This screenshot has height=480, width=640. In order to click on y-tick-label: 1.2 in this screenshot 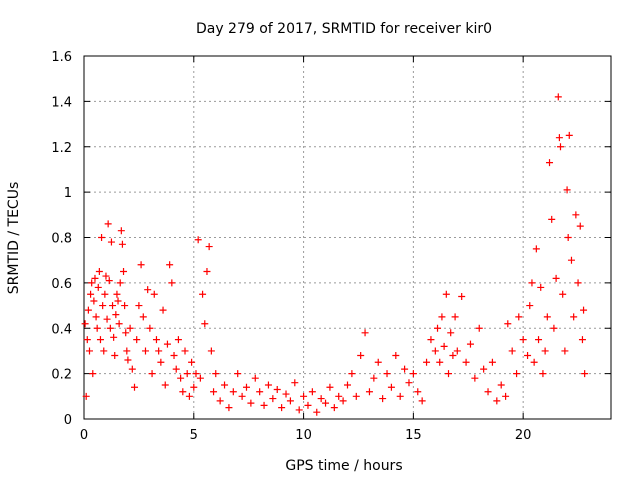, I will do `click(61, 148)`.